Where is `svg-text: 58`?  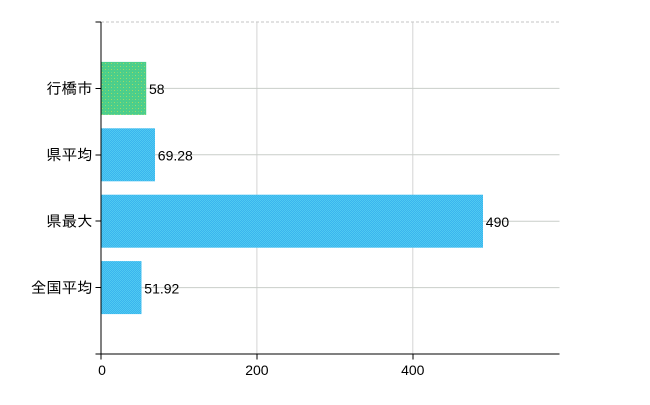 svg-text: 58 is located at coordinates (157, 89).